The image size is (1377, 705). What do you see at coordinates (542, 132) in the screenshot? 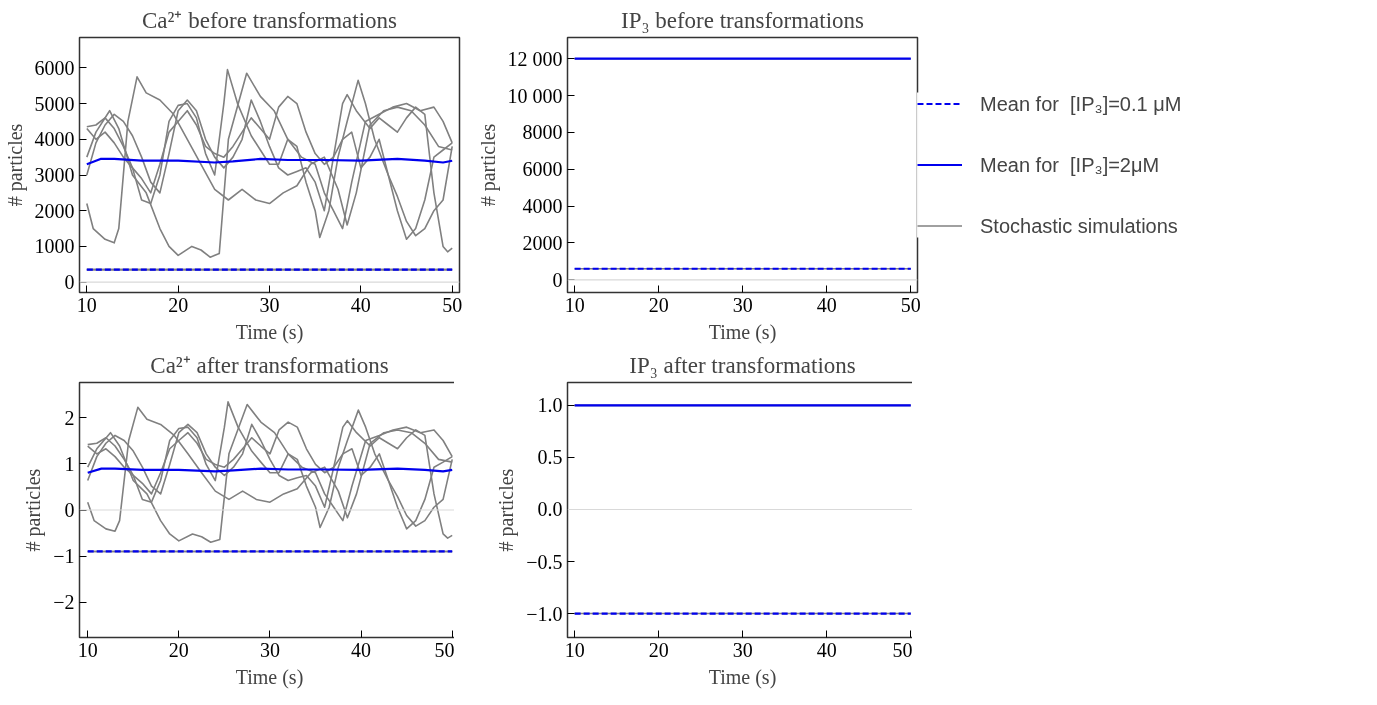
I see `y-tick-label: 8000` at bounding box center [542, 132].